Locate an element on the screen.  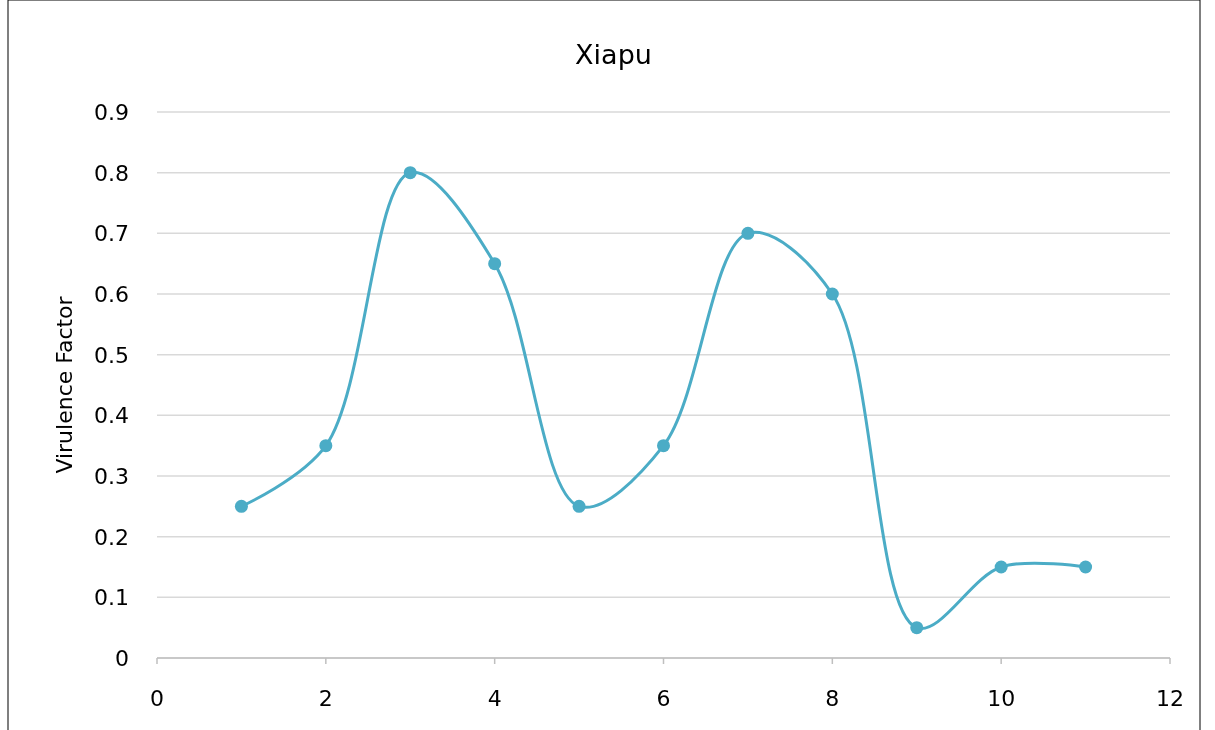
chart-title: Xiapu is located at coordinates (613, 54).